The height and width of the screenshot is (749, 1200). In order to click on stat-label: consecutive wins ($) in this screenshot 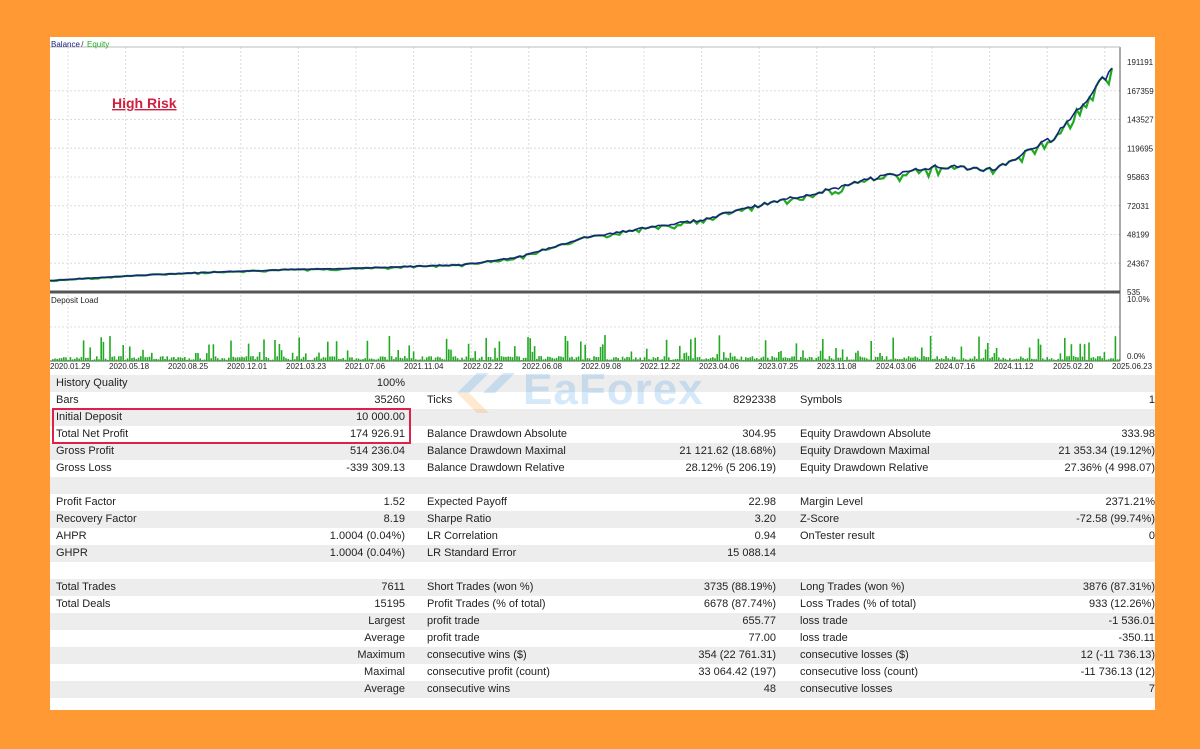, I will do `click(477, 655)`.